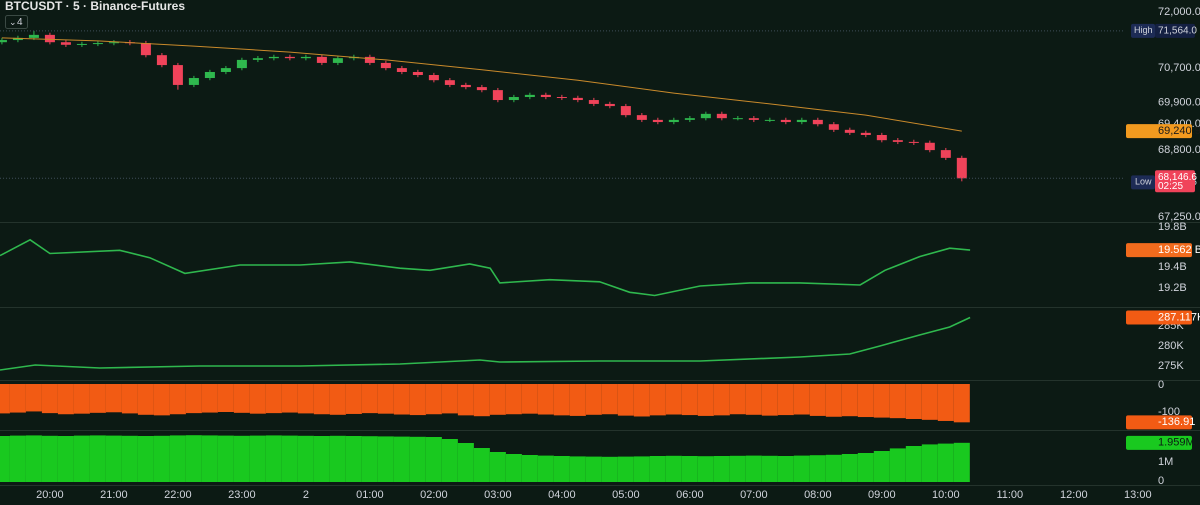  Describe the element at coordinates (690, 495) in the screenshot. I see `x-tick-label: 06:00` at that location.